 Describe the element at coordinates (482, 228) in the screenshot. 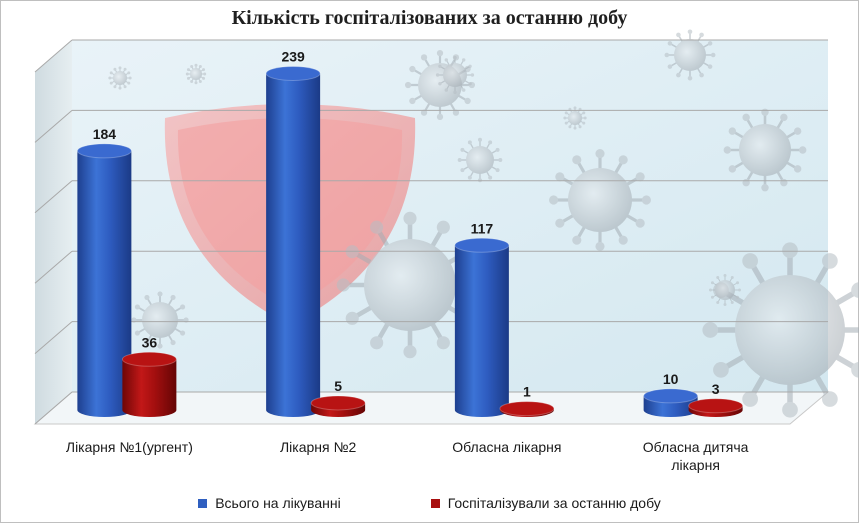

I see `value-label-total-2: 117` at that location.